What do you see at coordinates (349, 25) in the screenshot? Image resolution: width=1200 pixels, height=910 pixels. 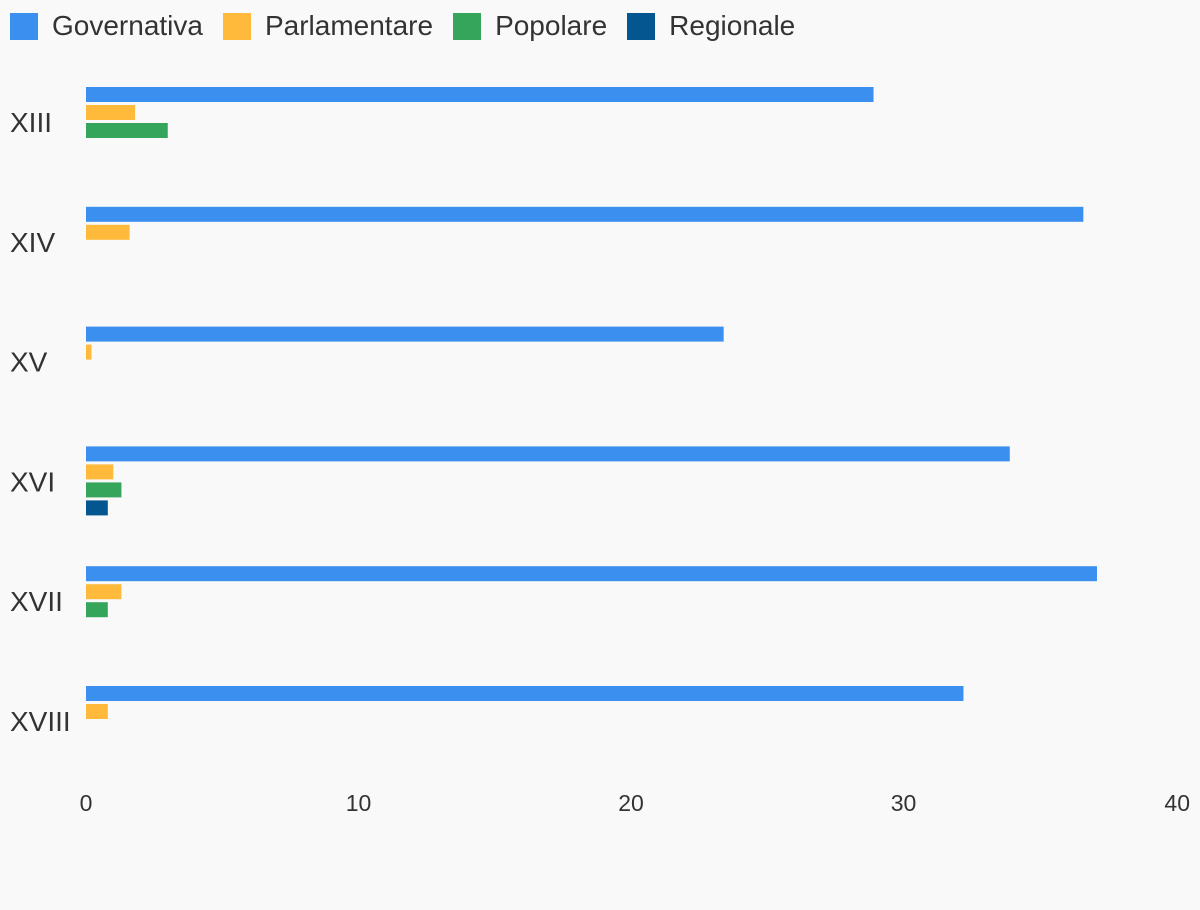 I see `legend-label: Parlamentare` at bounding box center [349, 25].